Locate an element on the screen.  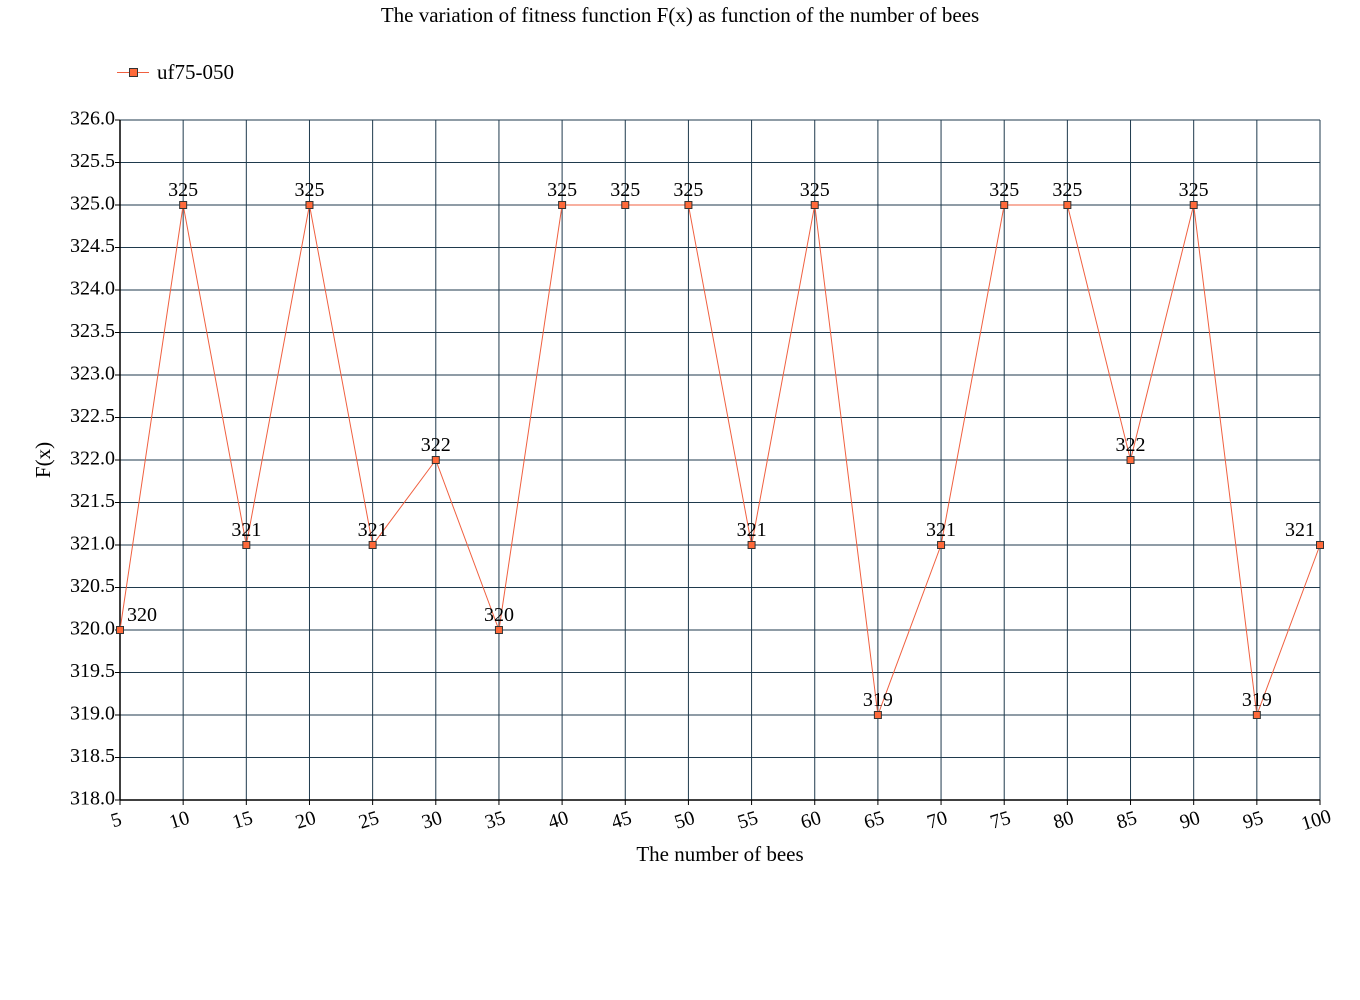
y-tick-label: 325.5 is located at coordinates (92, 161).